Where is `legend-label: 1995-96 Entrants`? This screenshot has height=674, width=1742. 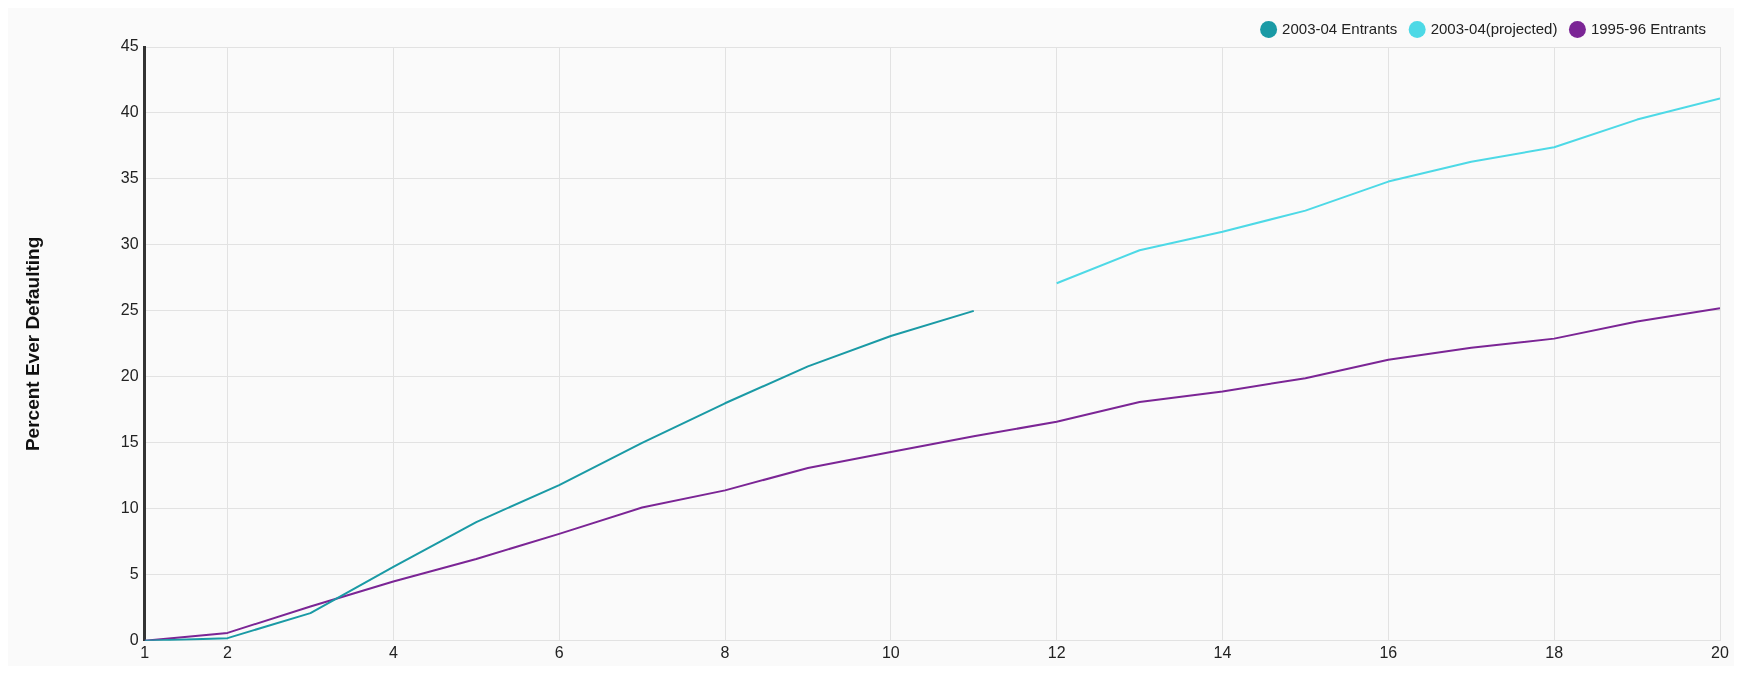
legend-label: 1995-96 Entrants is located at coordinates (1648, 28).